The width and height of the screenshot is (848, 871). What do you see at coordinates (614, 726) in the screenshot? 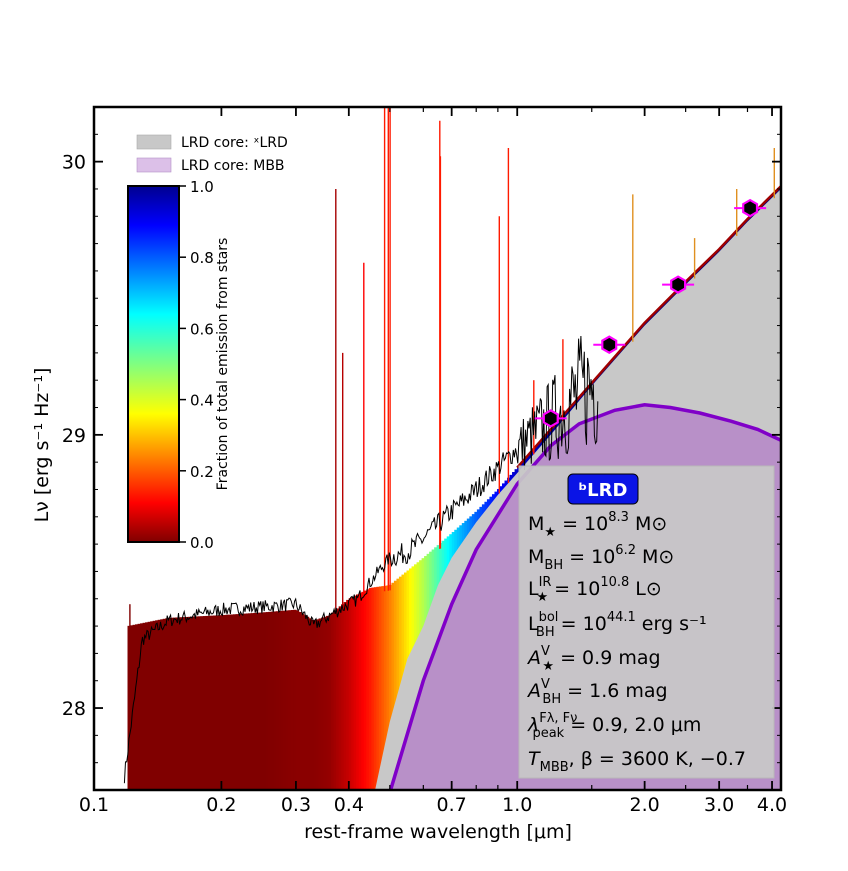
I see `info-row: λFλ, Fν peak = 0.9, 2.0 μm` at bounding box center [614, 726].